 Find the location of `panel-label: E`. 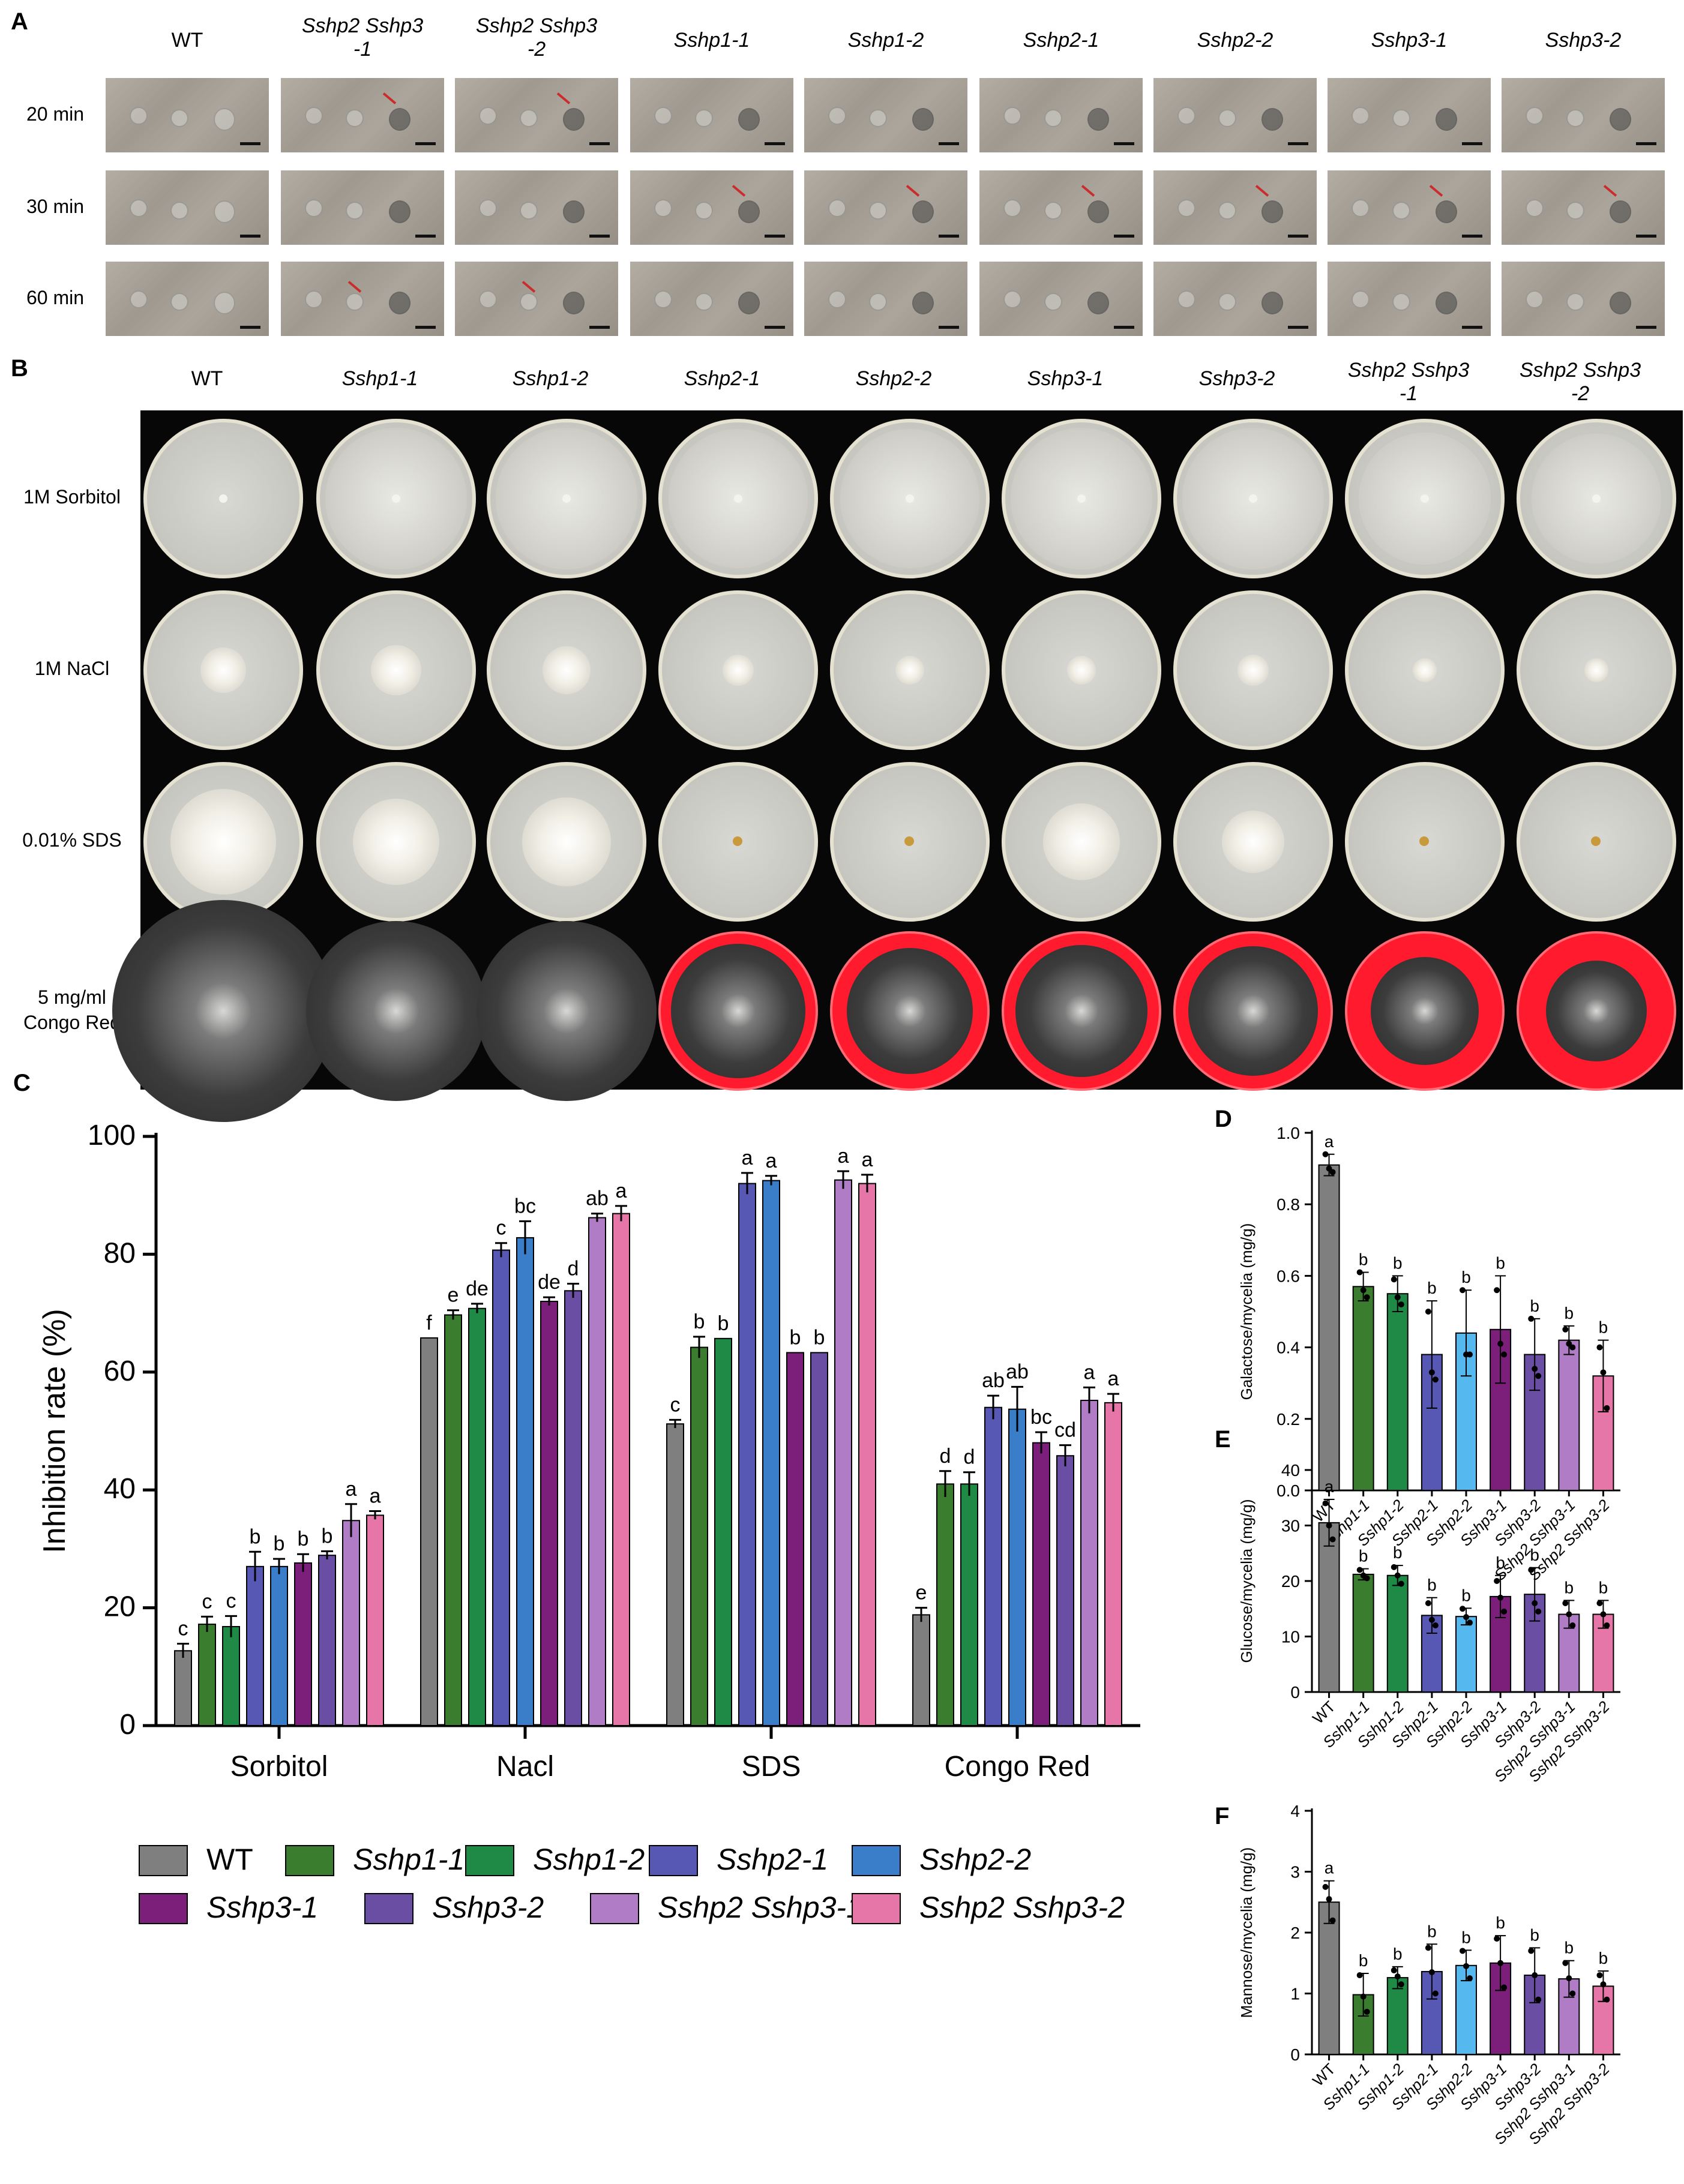

panel-label: E is located at coordinates (1223, 1440).